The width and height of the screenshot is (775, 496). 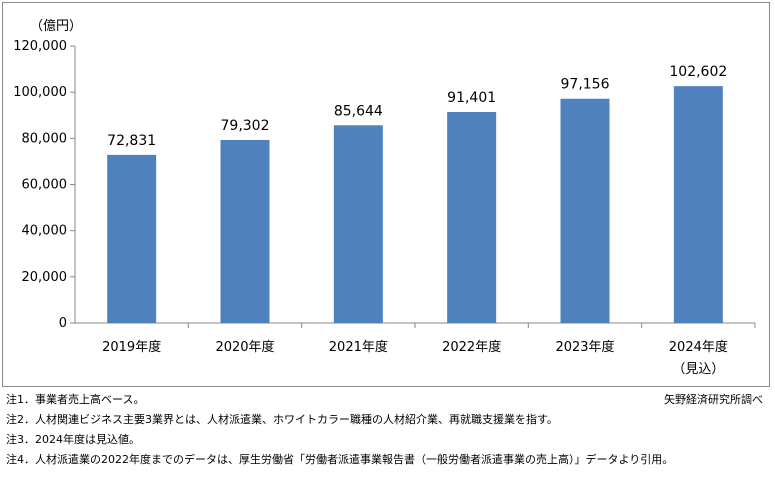 I want to click on value-label: 85,644, so click(x=358, y=111).